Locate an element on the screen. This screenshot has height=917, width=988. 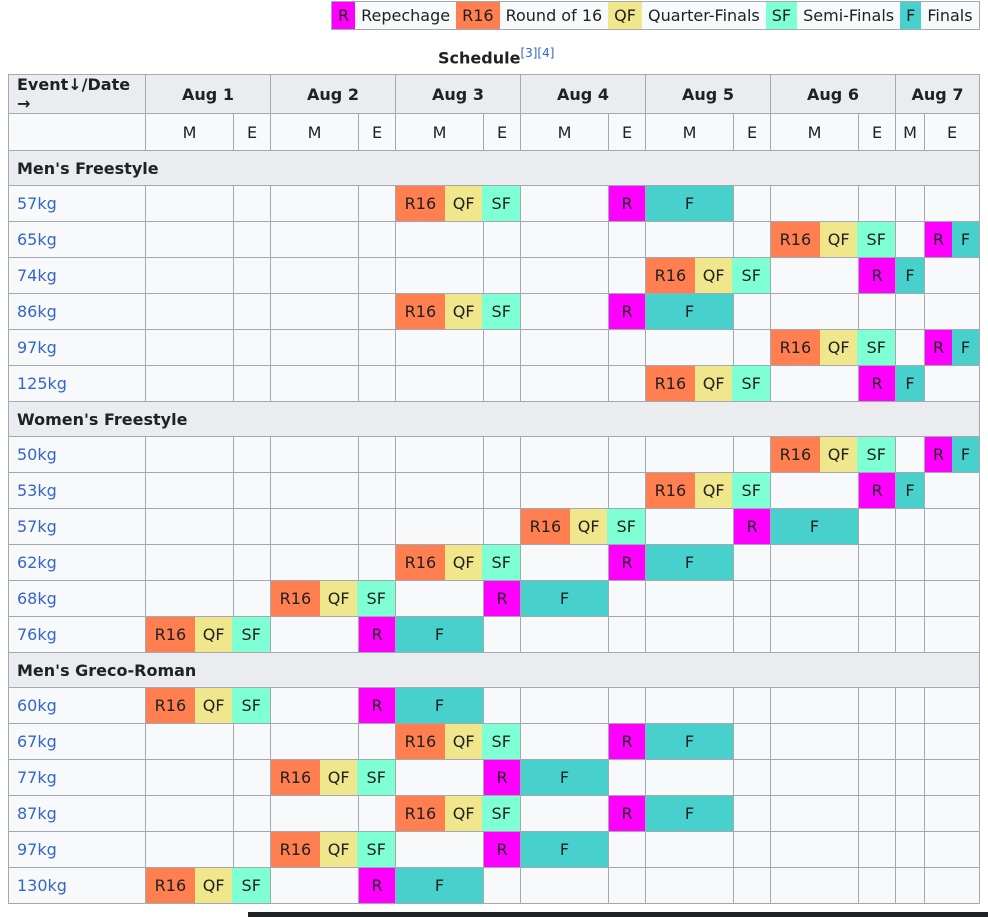
event-date-header: Event↓/Date → is located at coordinates (77, 94).